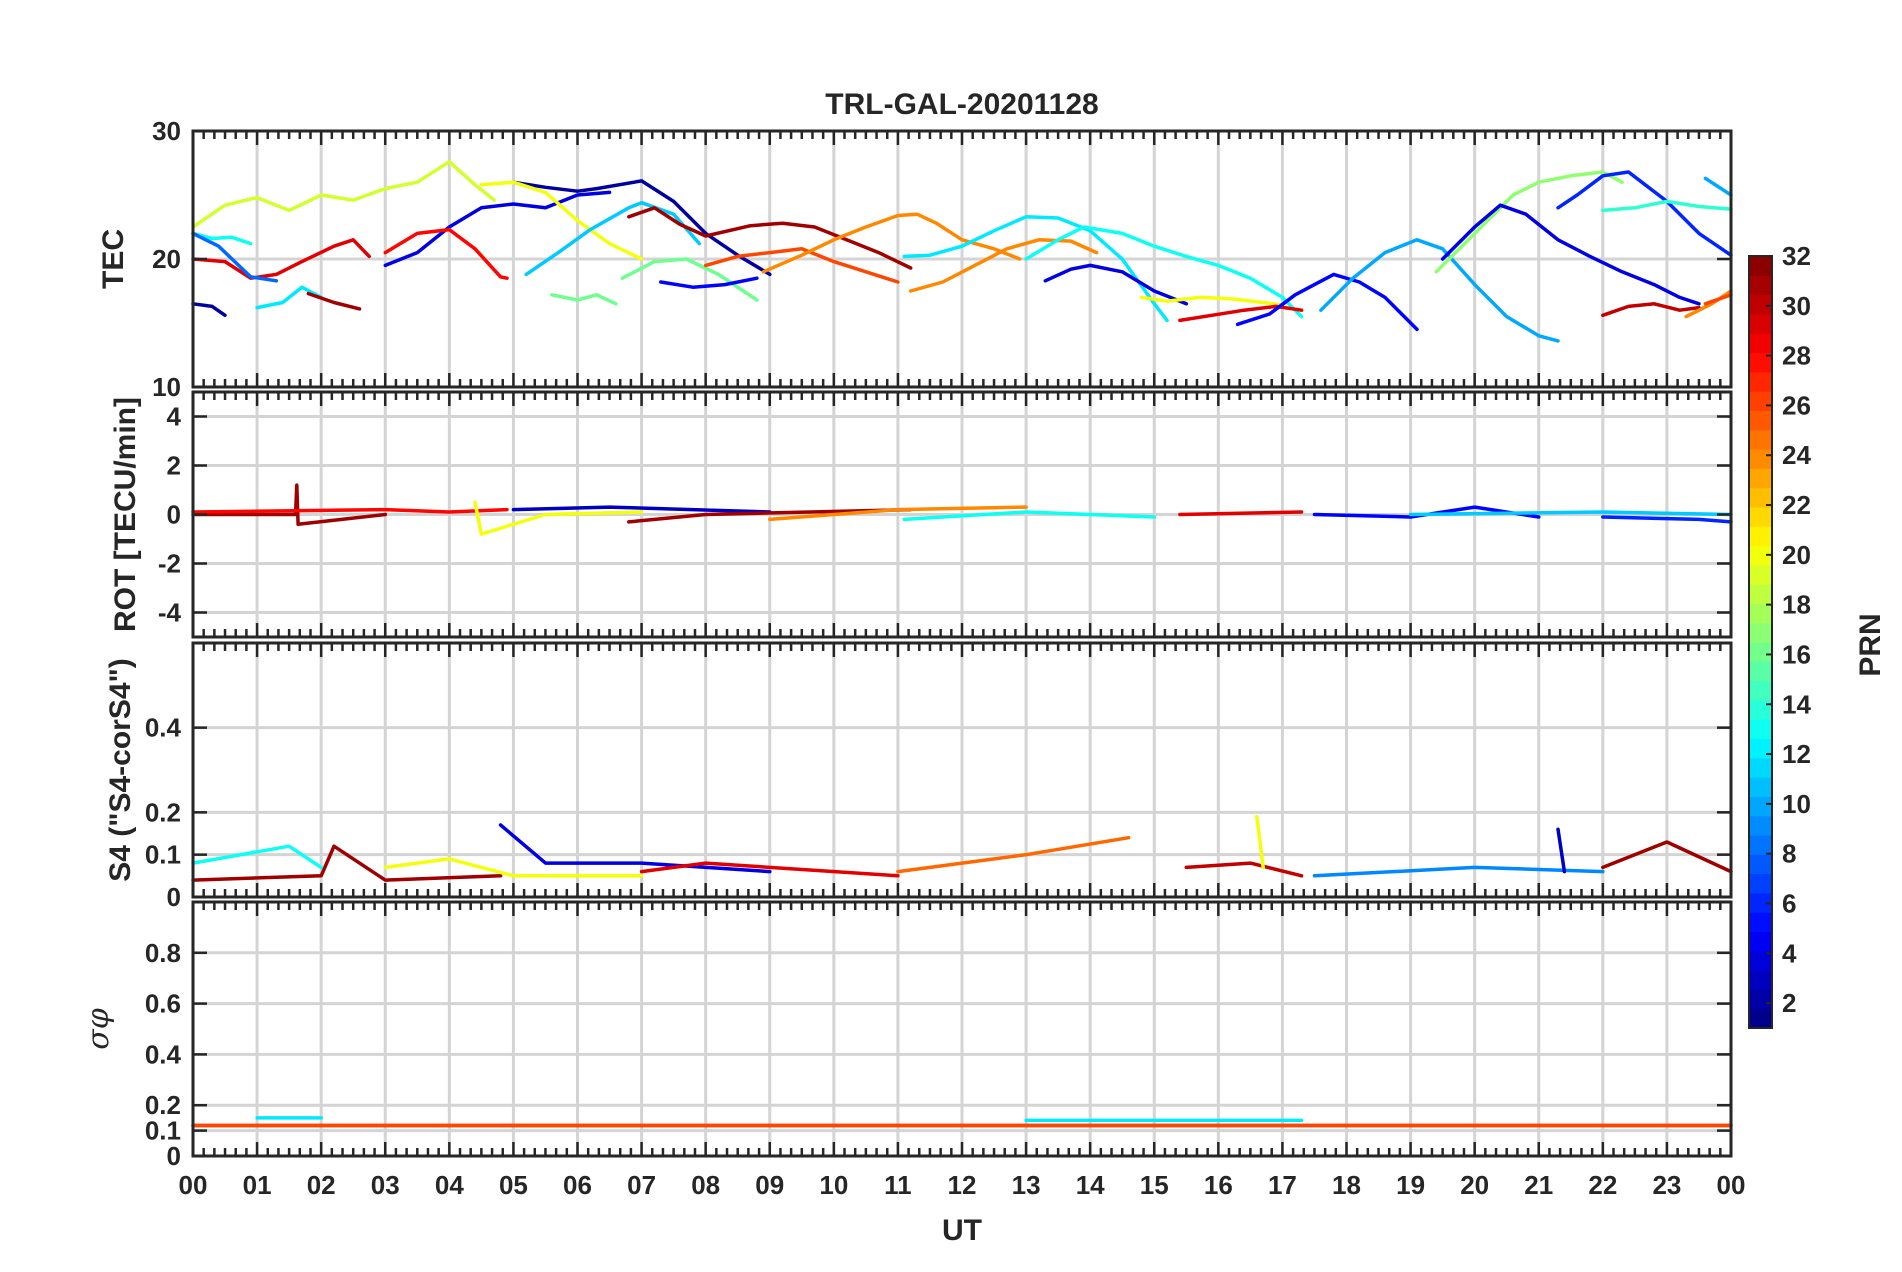 This screenshot has height=1272, width=1902. Describe the element at coordinates (163, 953) in the screenshot. I see `y-tick-label: 0.8` at that location.